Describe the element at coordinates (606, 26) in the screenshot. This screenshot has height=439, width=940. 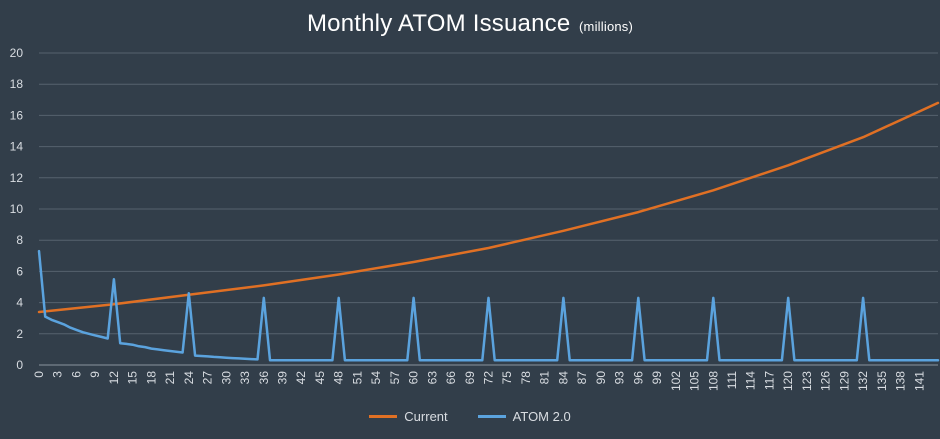
I see `chart-subtitle: (millions)` at that location.